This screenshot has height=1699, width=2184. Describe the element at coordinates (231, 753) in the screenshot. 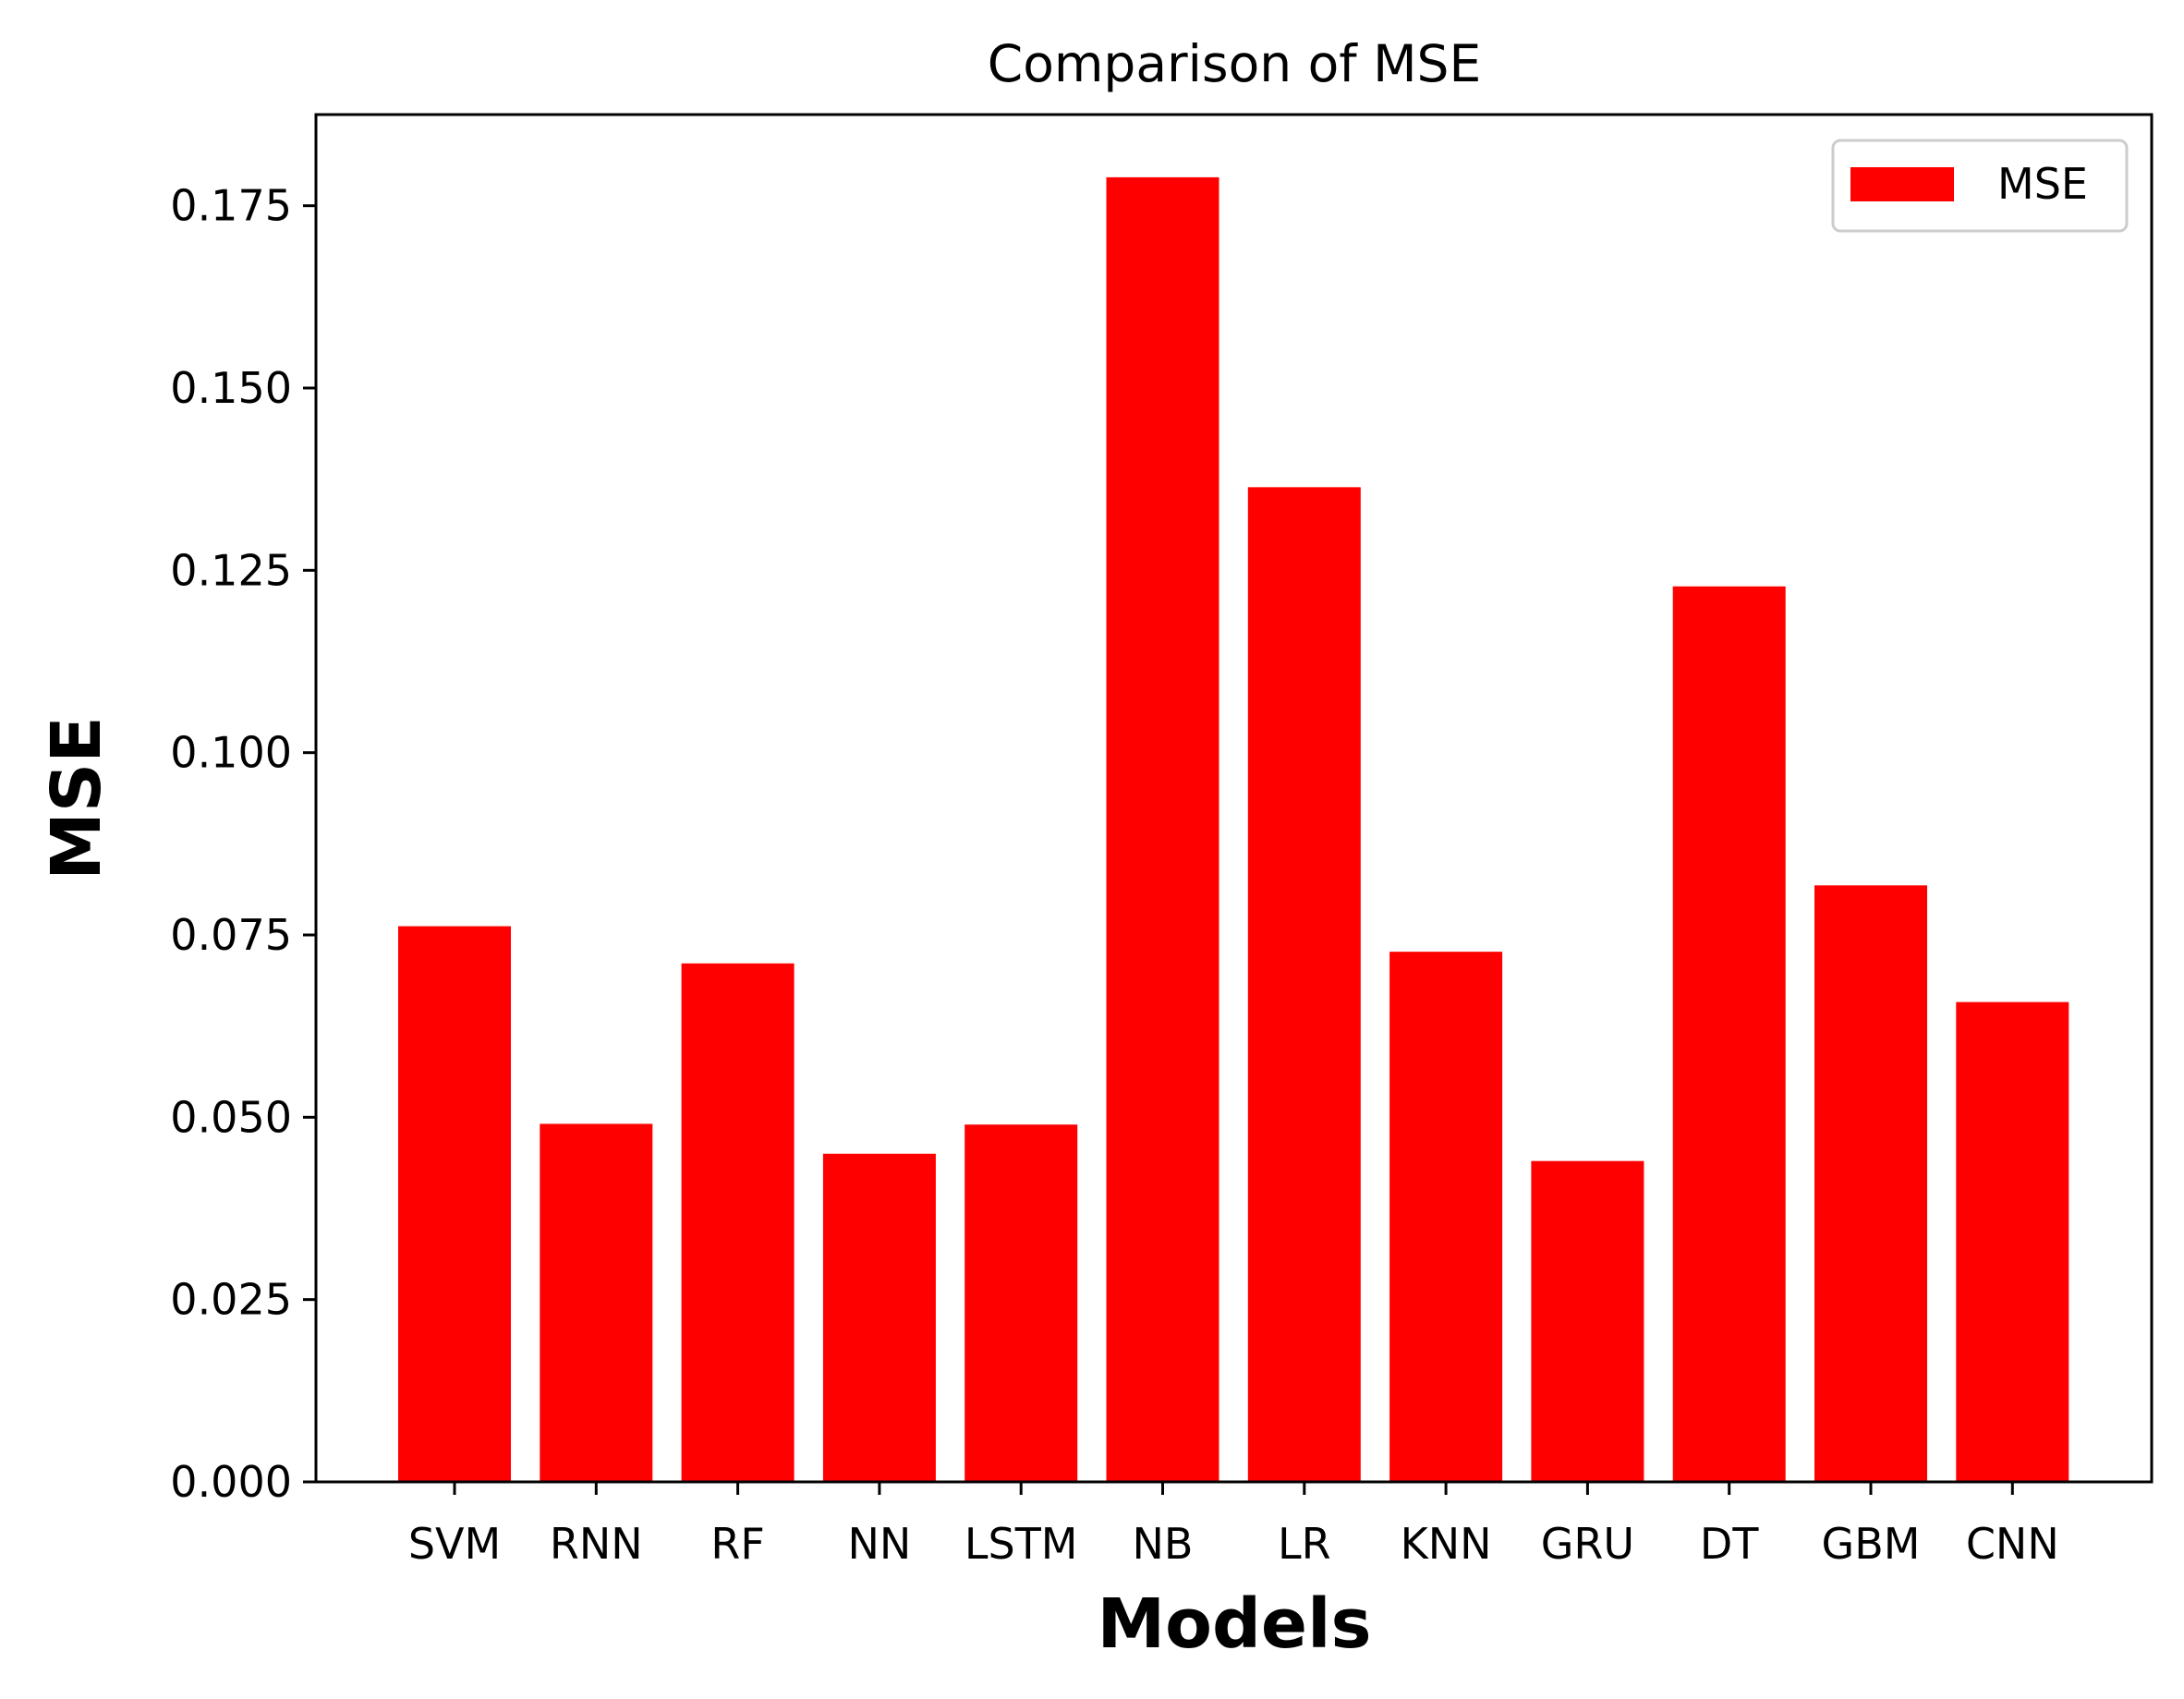

I see `y-tick-label: 0.100` at that location.